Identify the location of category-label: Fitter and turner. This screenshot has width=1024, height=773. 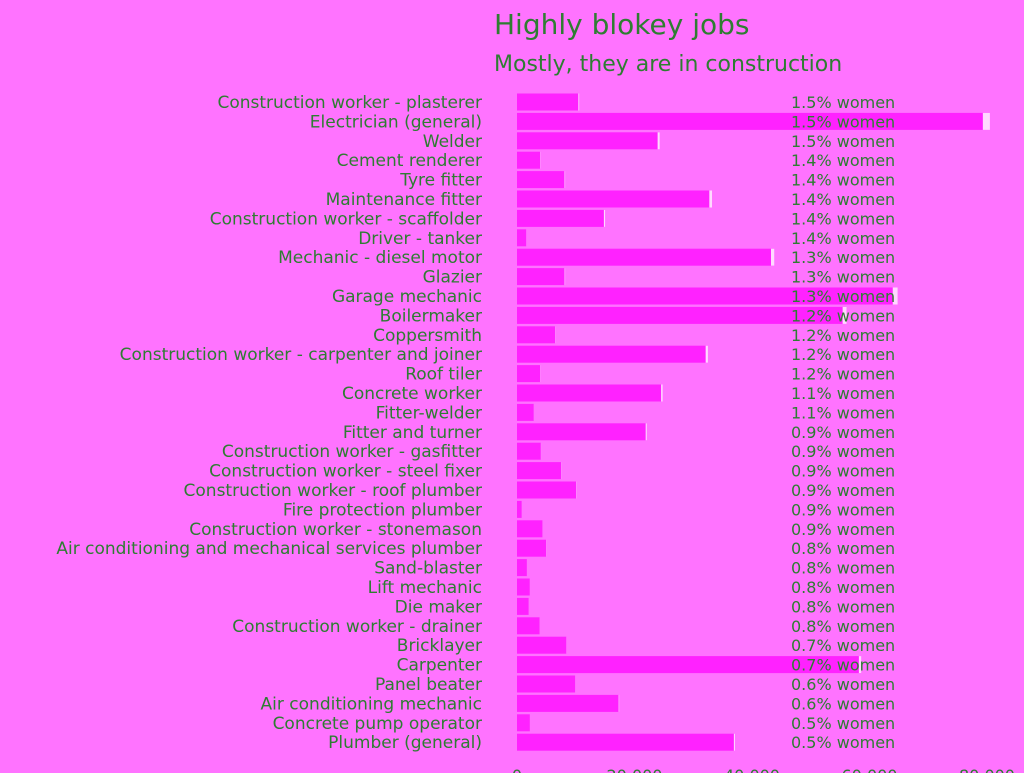
(412, 433).